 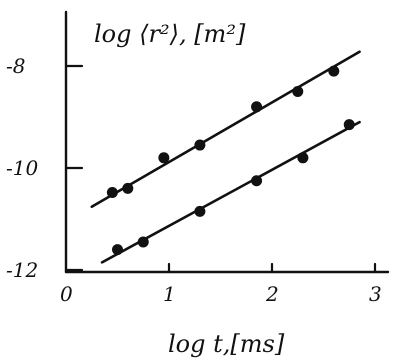 What do you see at coordinates (66, 294) in the screenshot?
I see `x-tick-label-0: 0` at bounding box center [66, 294].